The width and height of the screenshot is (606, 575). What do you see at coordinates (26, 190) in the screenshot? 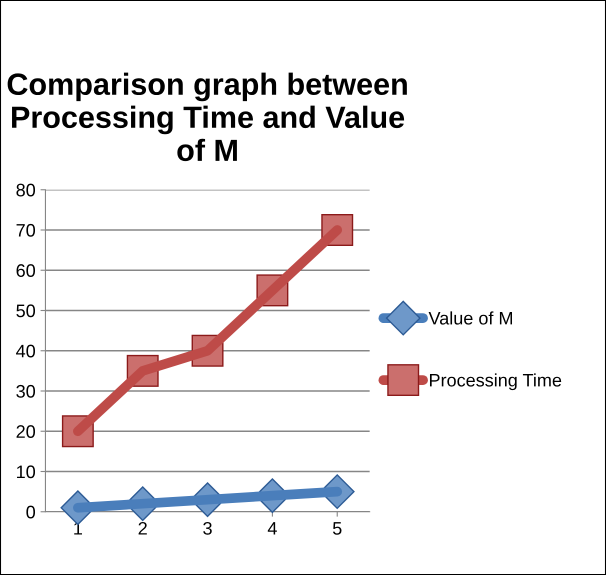
I see `y-tick-label: 80` at bounding box center [26, 190].